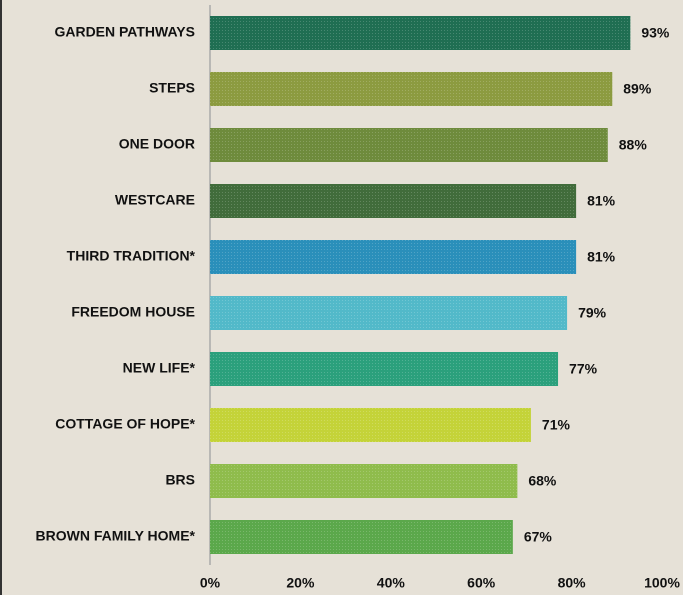 This screenshot has width=683, height=595. What do you see at coordinates (556, 425) in the screenshot?
I see `value-label: 71%` at bounding box center [556, 425].